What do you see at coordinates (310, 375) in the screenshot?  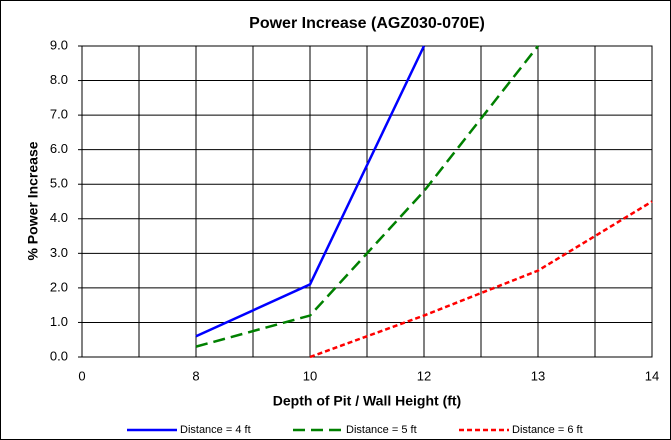 I see `x-tick-label: 10` at bounding box center [310, 375].